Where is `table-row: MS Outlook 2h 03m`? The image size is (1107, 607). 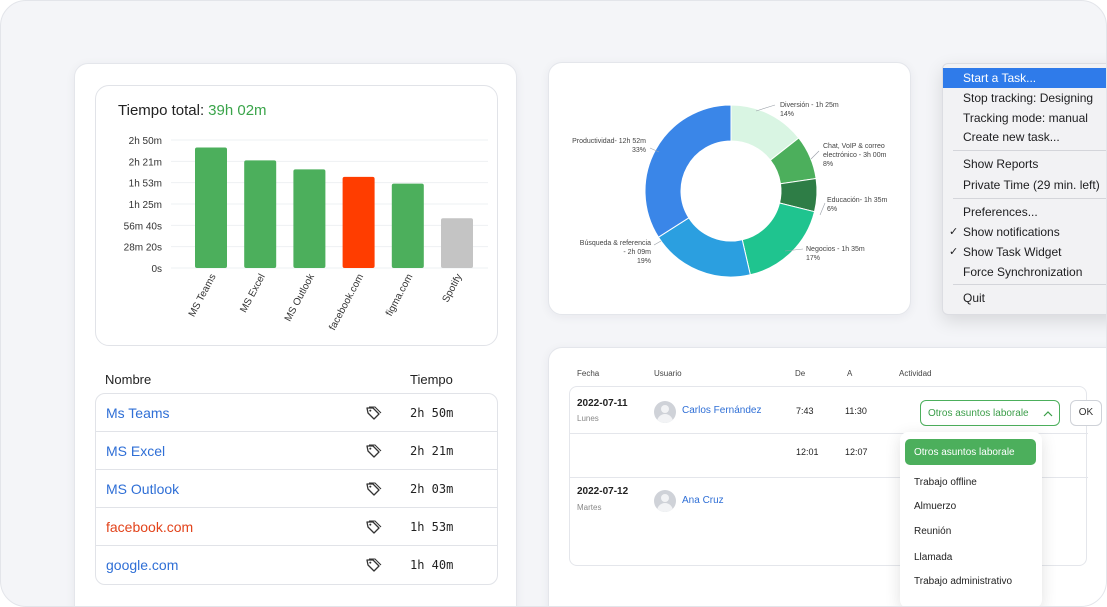 table-row: MS Outlook 2h 03m is located at coordinates (296, 489).